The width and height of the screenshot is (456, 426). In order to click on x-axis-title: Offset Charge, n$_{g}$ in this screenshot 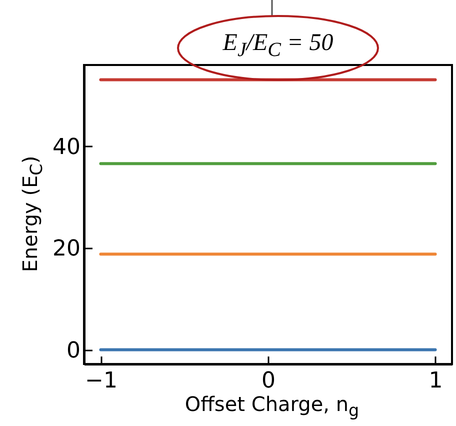, I will do `click(272, 406)`.